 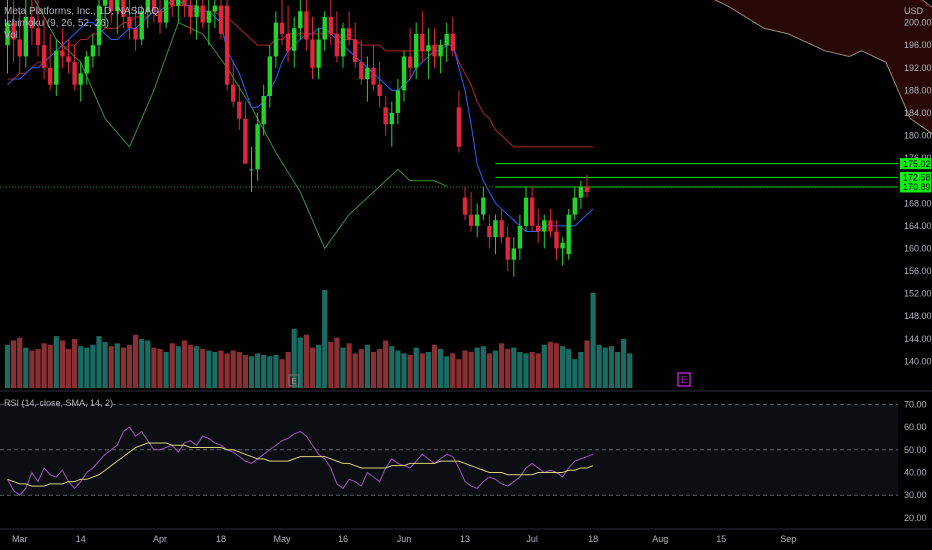 What do you see at coordinates (300, 464) in the screenshot?
I see `rsi-ma-line` at bounding box center [300, 464].